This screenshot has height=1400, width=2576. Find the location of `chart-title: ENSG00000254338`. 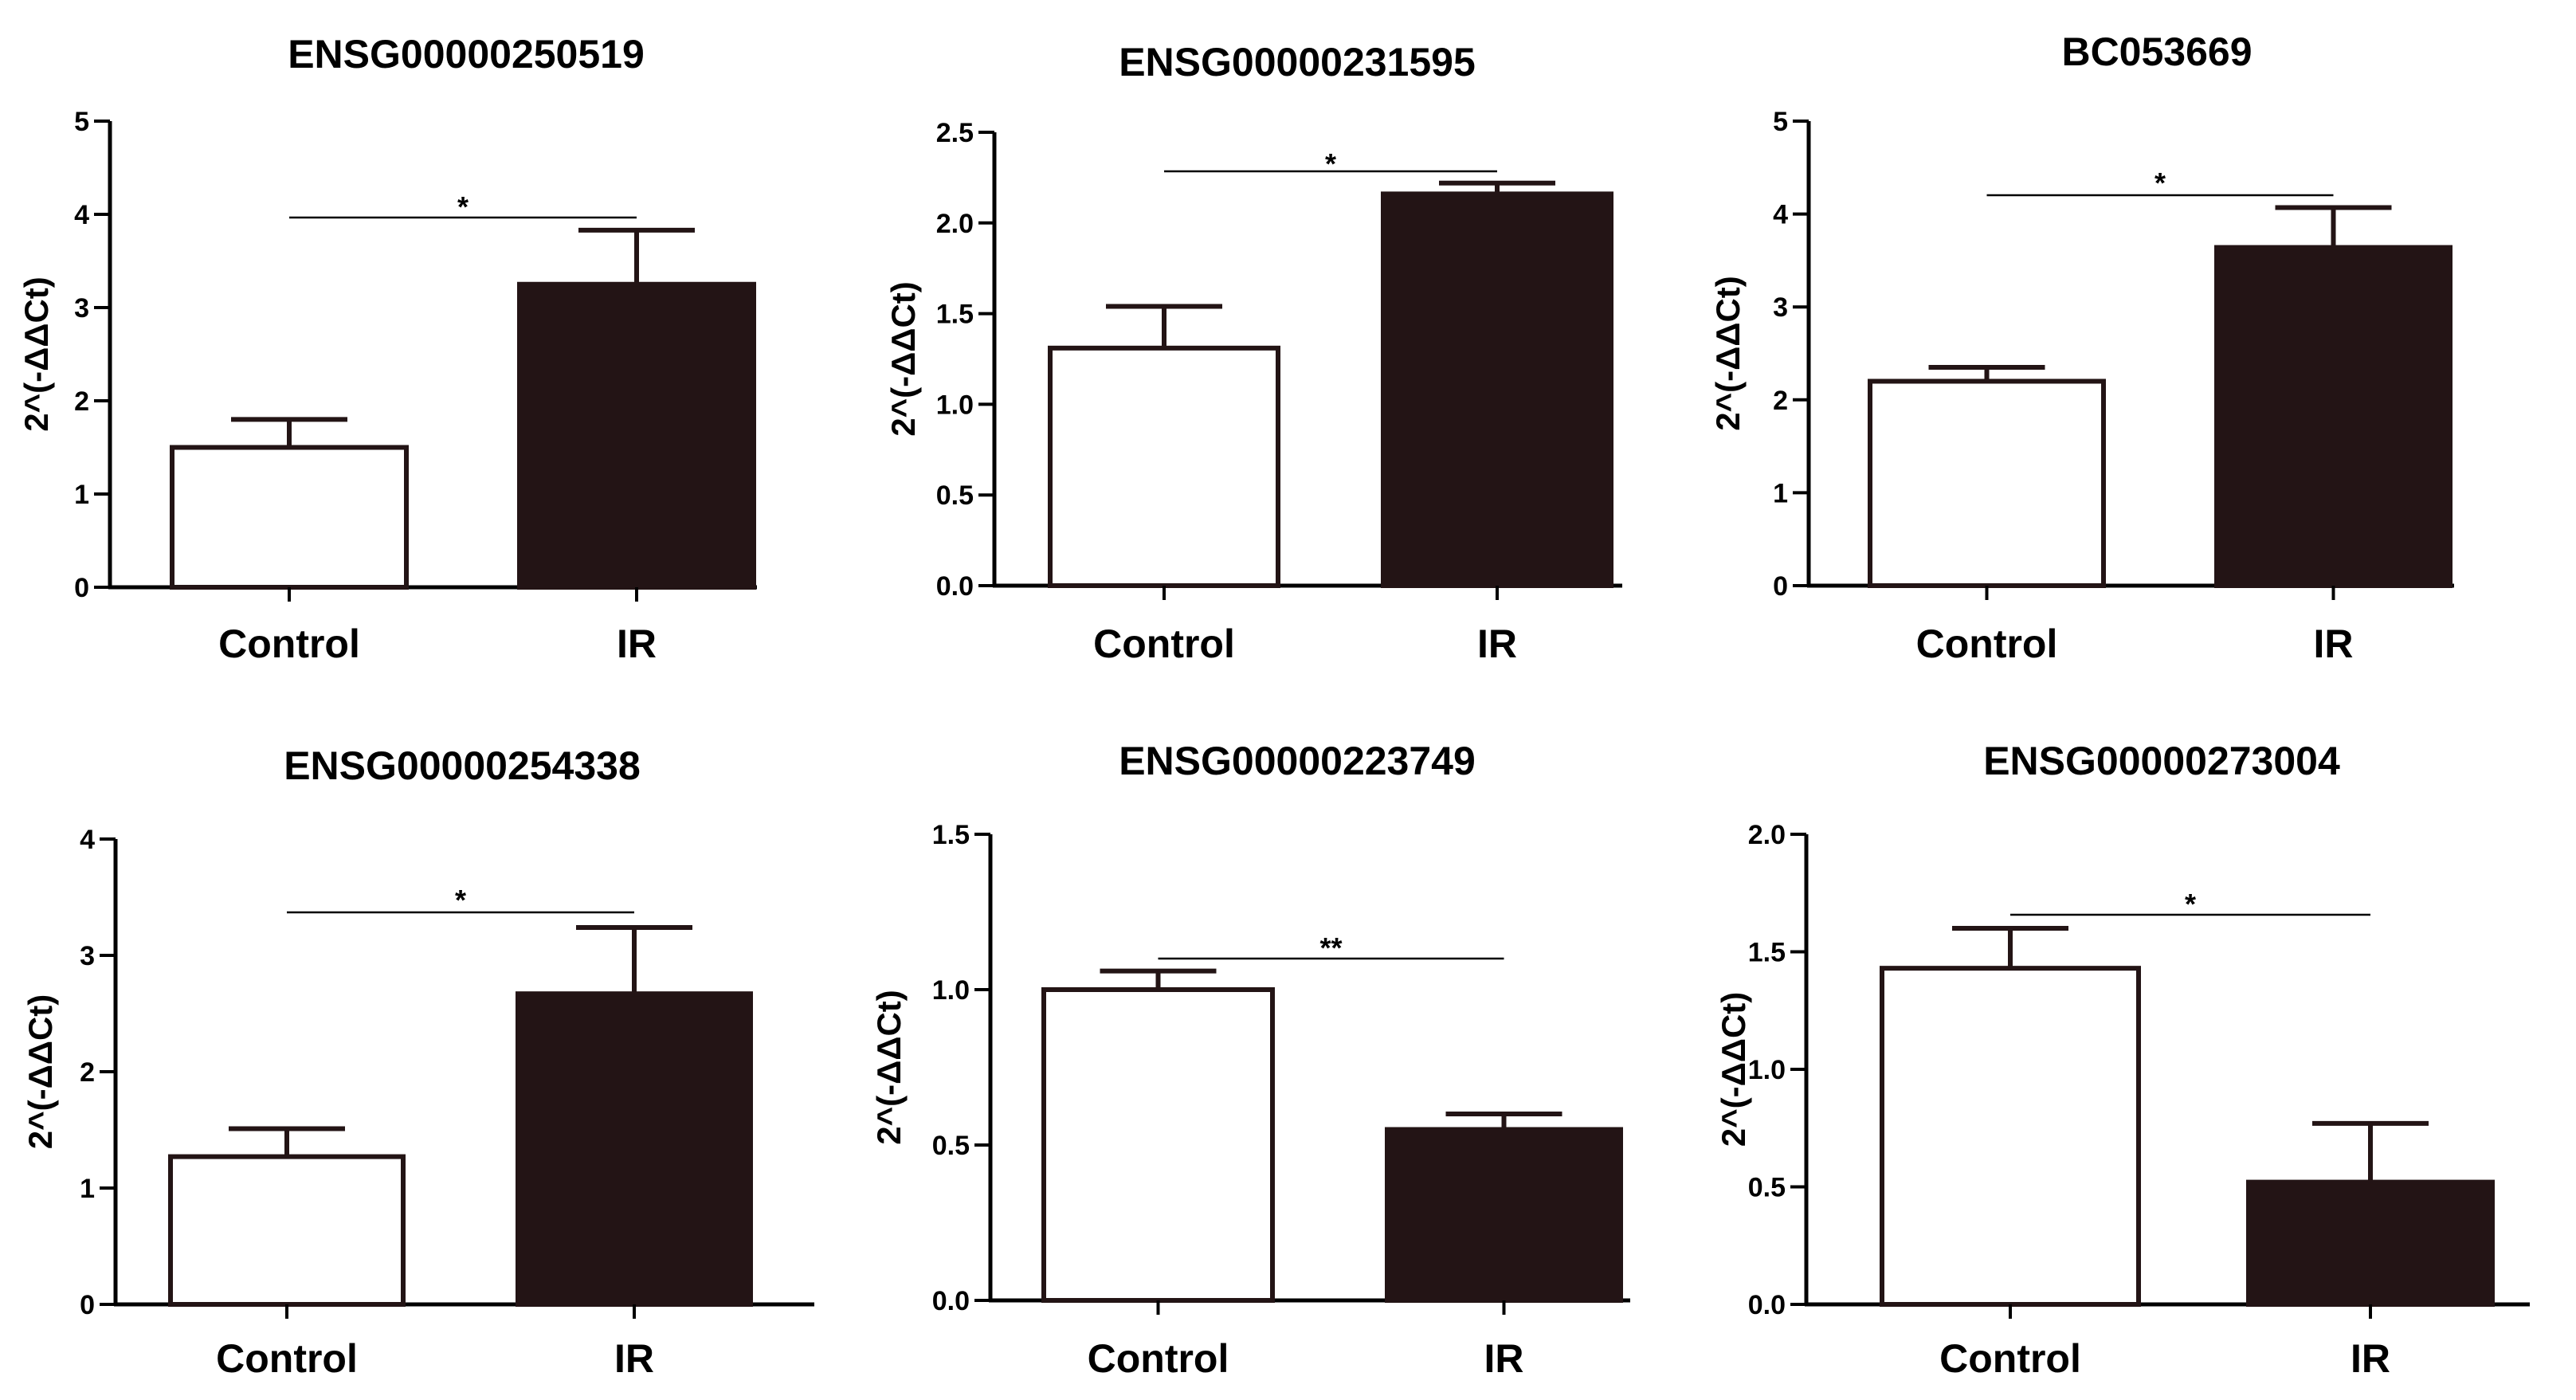

chart-title: ENSG00000254338 is located at coordinates (462, 765).